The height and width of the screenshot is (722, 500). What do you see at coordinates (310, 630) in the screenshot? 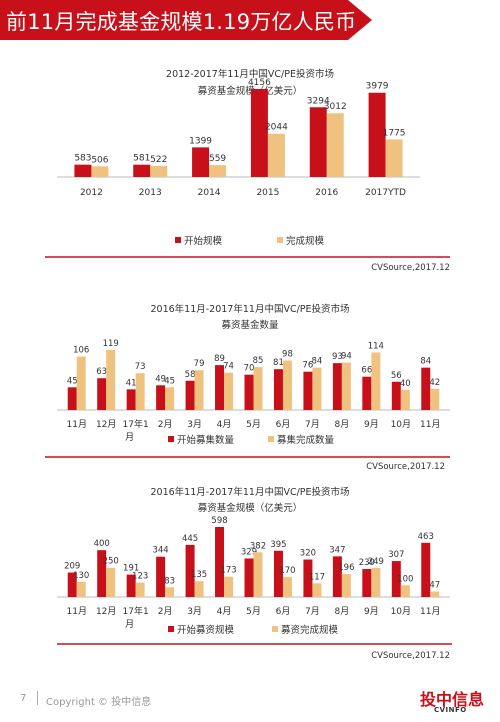
I see `legend-label: 募资完成规模` at bounding box center [310, 630].